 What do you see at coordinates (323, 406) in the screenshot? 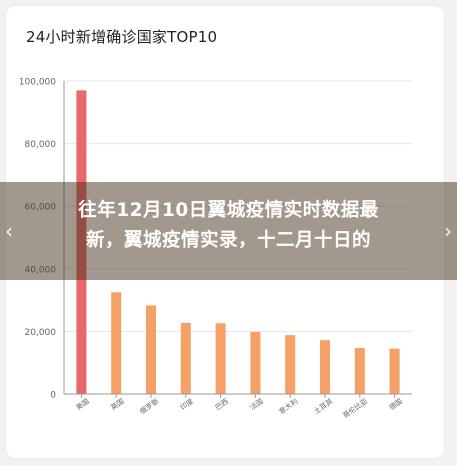
I see `x-tick-label: 土耳其` at bounding box center [323, 406].